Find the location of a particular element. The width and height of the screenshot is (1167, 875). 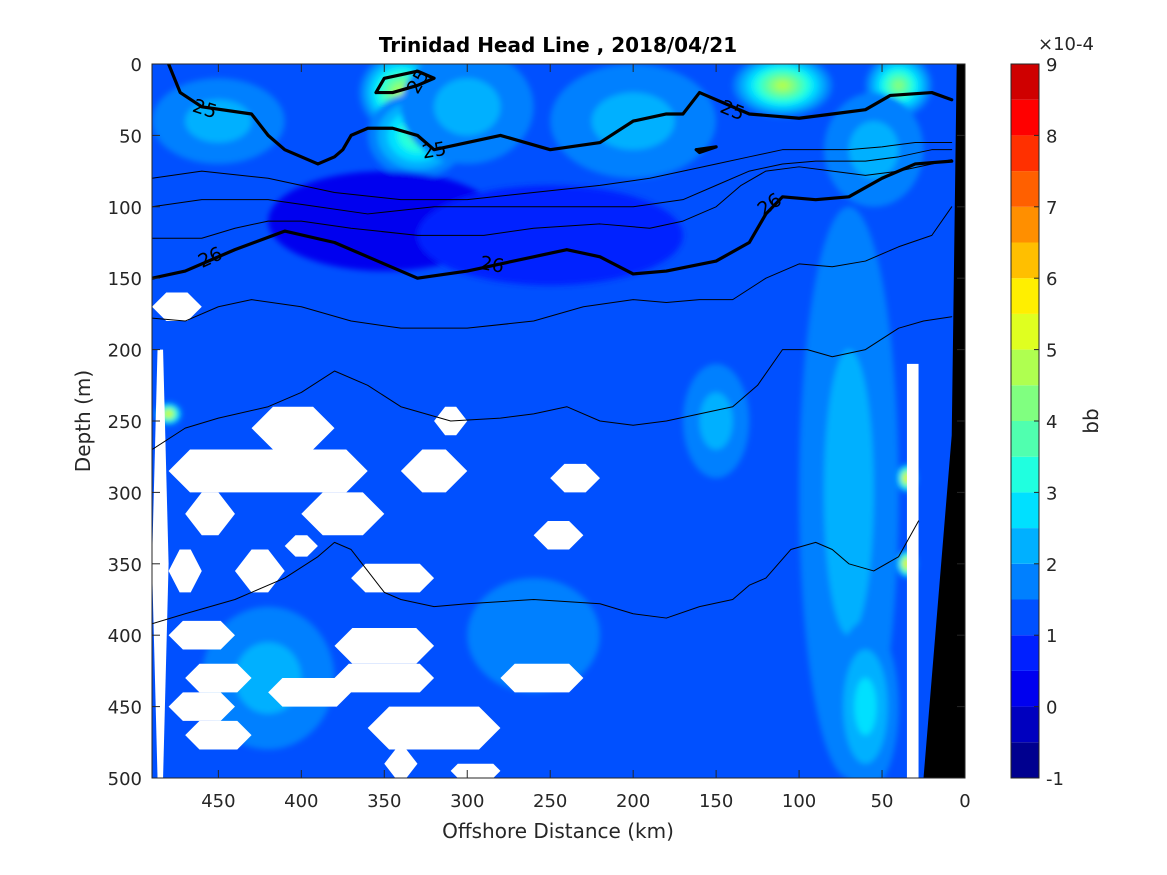

colorbar-tick-label: -1 is located at coordinates (1055, 779).